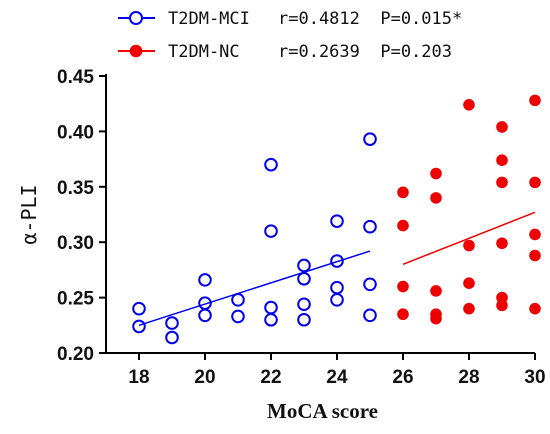  I want to click on legend-stats: r=0.4812 P=0.015*, so click(370, 19).